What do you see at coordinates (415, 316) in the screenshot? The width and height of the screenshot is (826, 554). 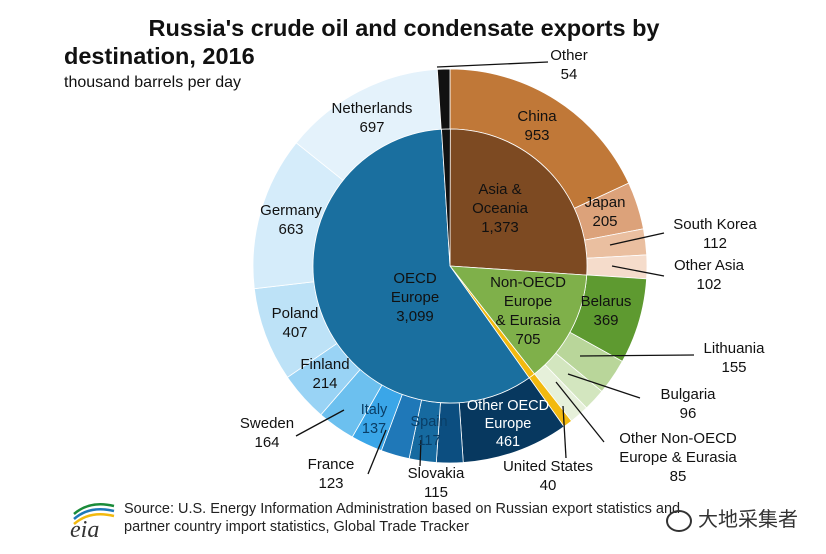 I see `label-oecd-line-3: 3,099` at bounding box center [415, 316].